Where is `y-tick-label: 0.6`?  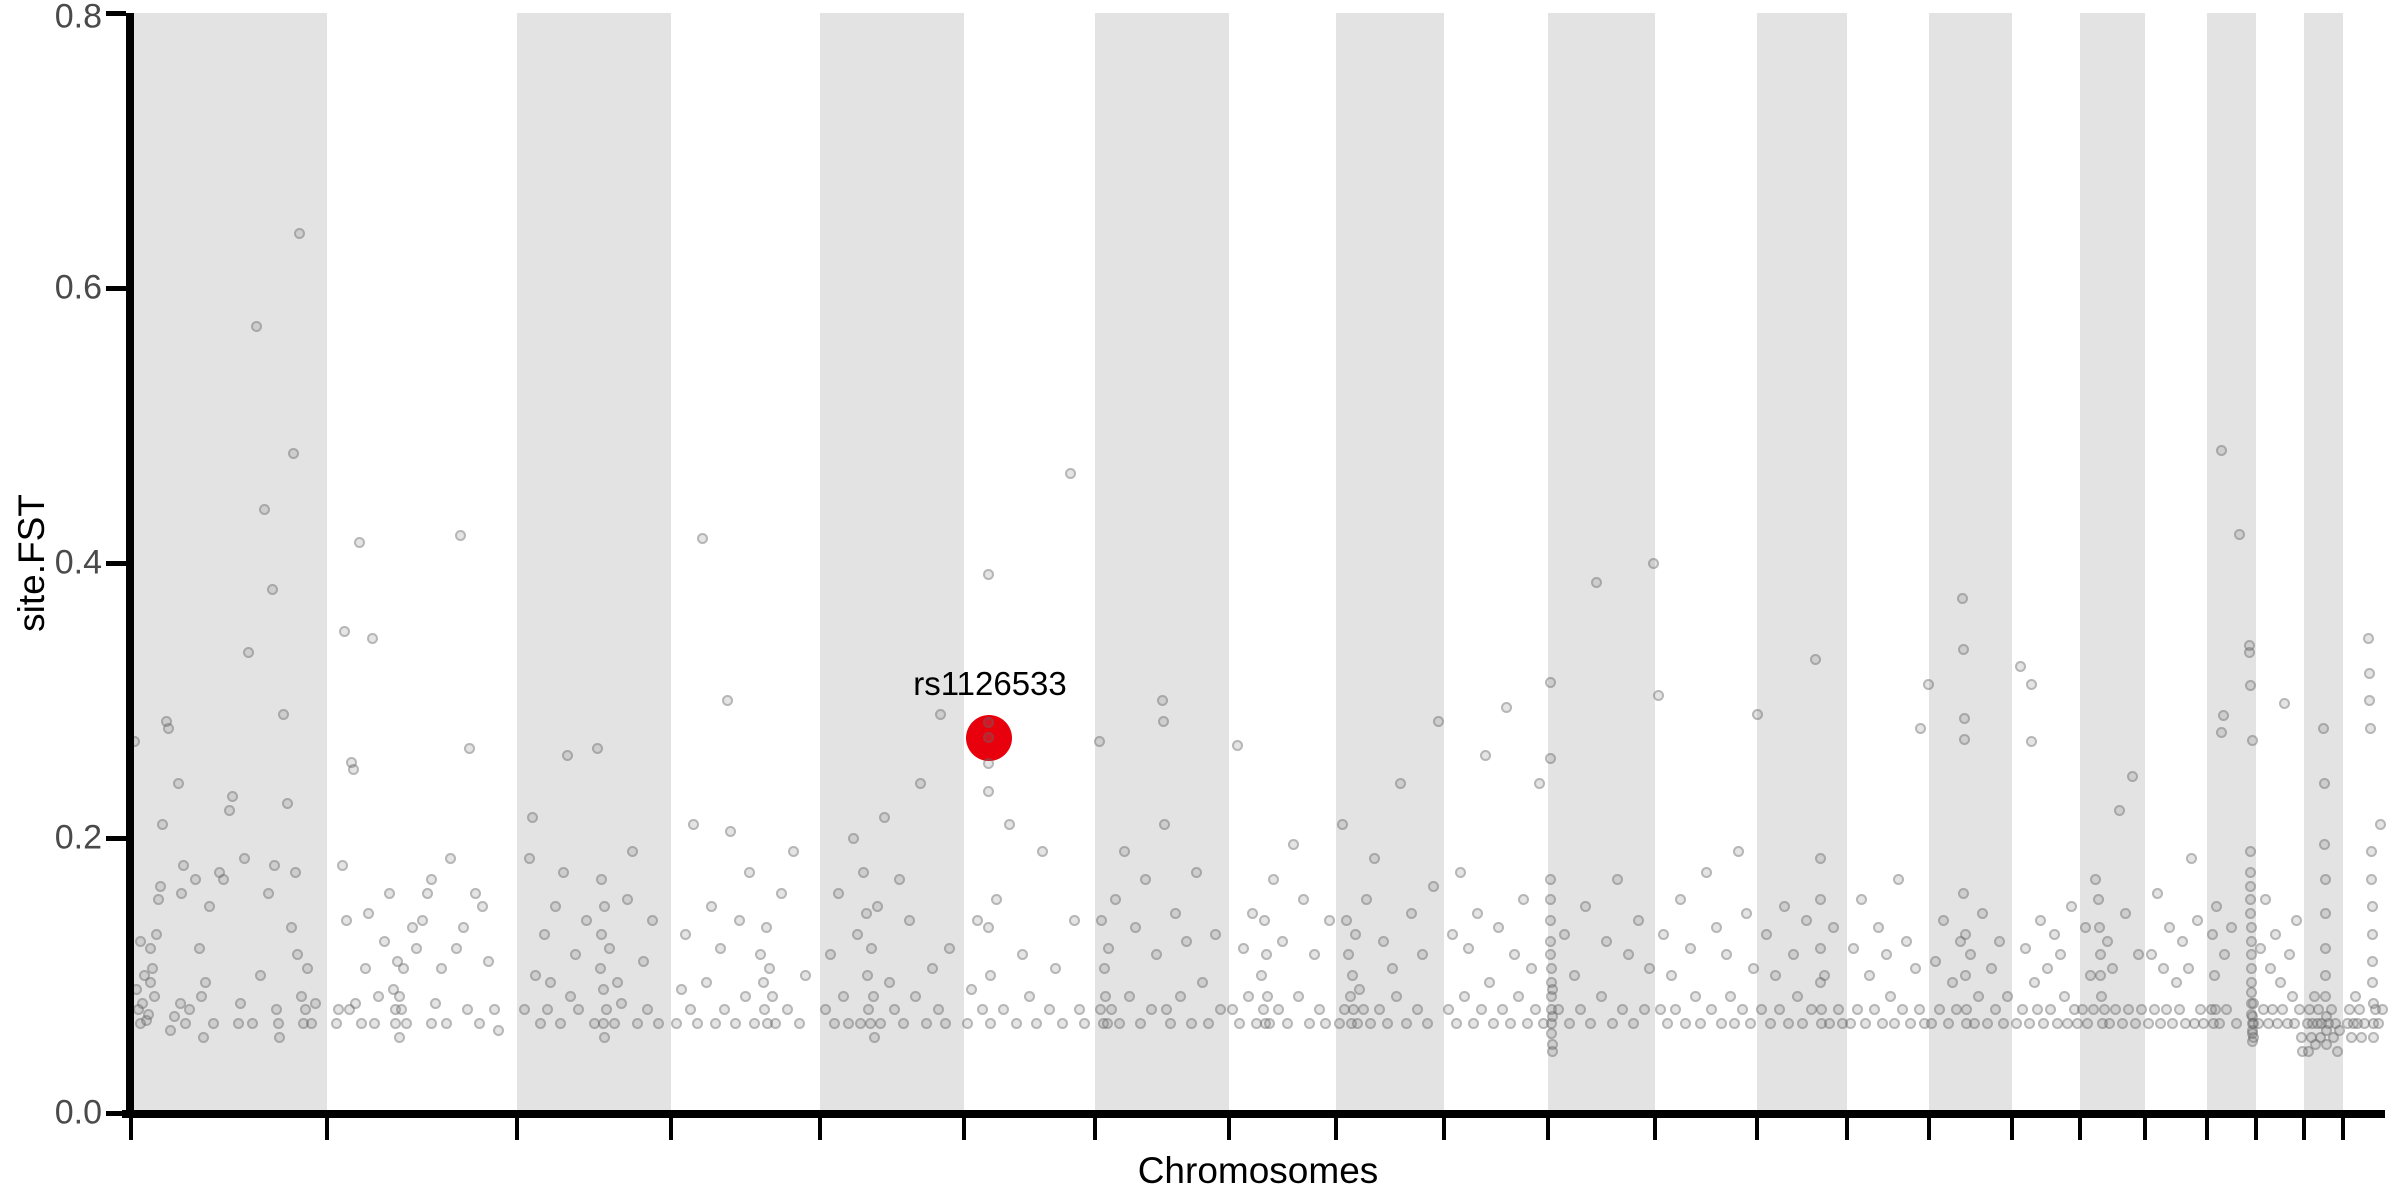
y-tick-label: 0.6 is located at coordinates (78, 287).